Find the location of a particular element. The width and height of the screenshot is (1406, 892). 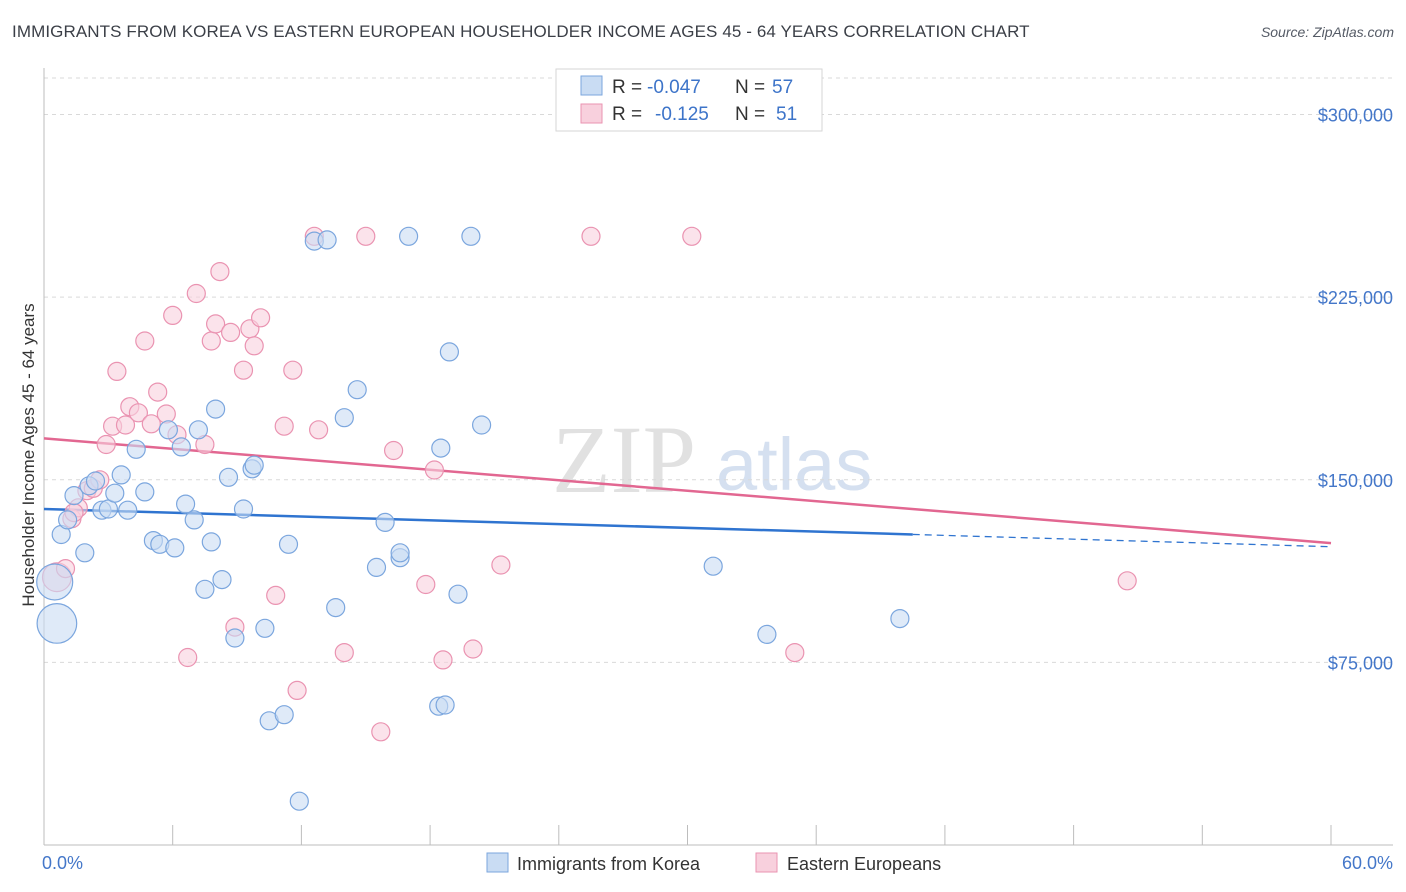

y-tick-label: $300,000 is located at coordinates (1355, 116).